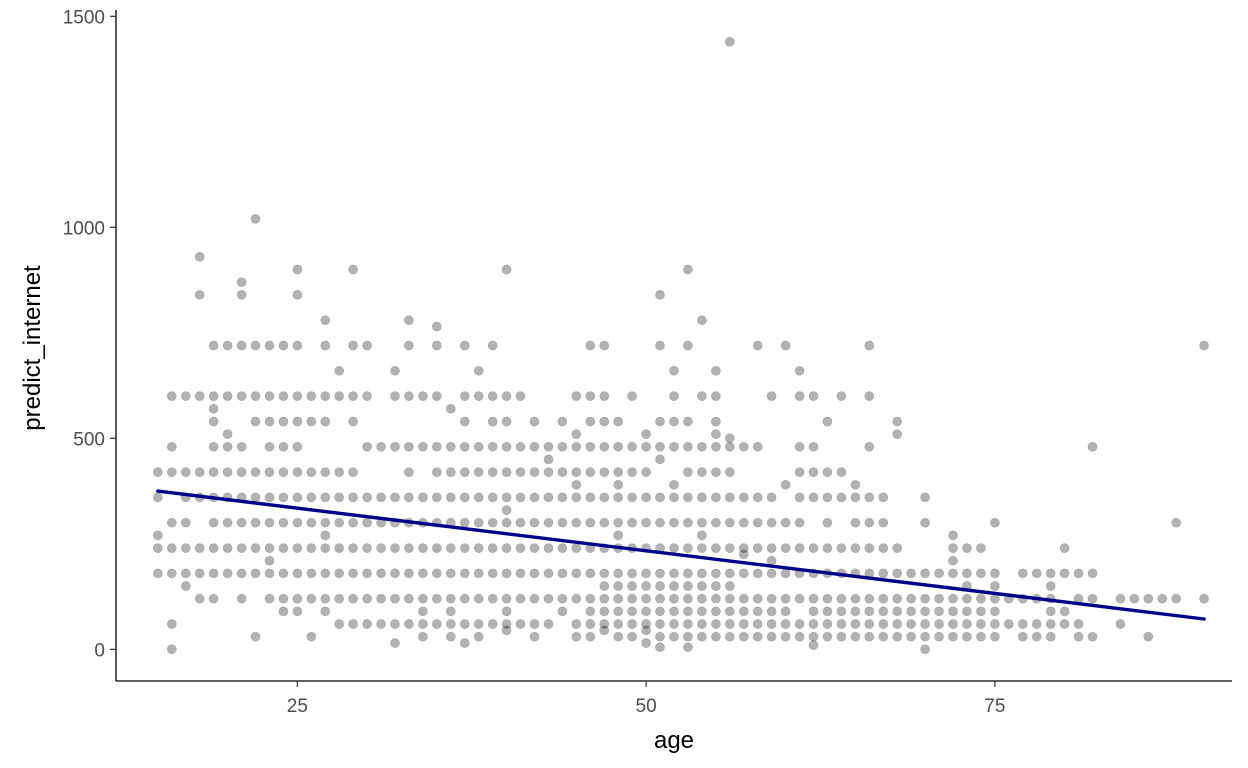 The image size is (1248, 768). I want to click on y-tick-label-1500: 1500, so click(84, 17).